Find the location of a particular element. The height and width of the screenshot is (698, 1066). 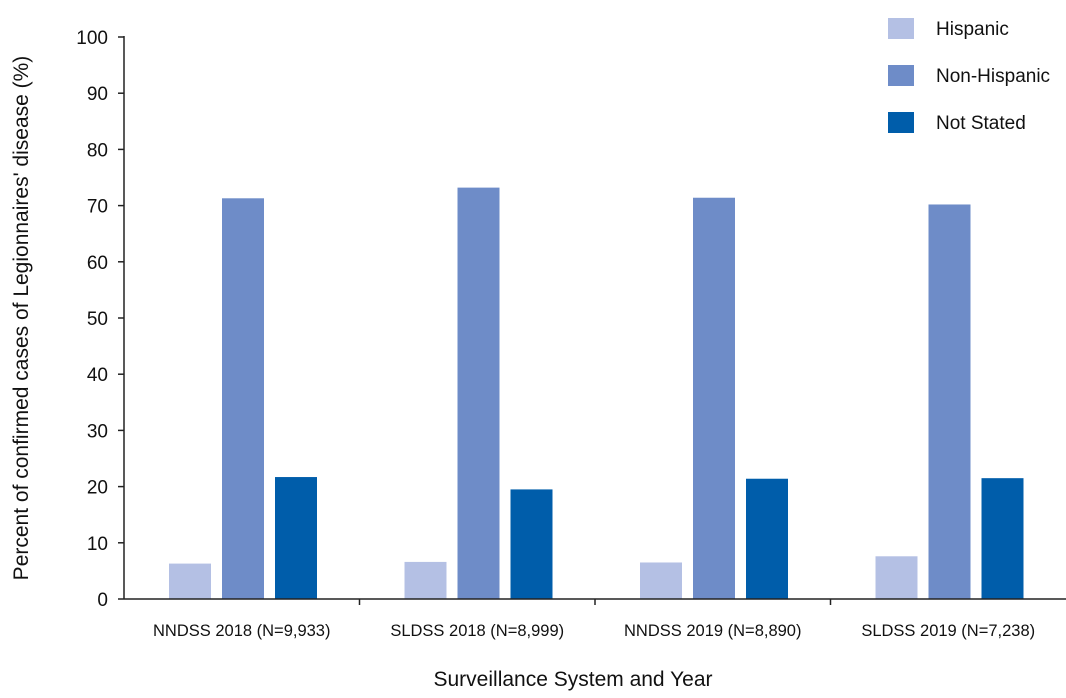

y-tick-label: 90 is located at coordinates (97, 94).